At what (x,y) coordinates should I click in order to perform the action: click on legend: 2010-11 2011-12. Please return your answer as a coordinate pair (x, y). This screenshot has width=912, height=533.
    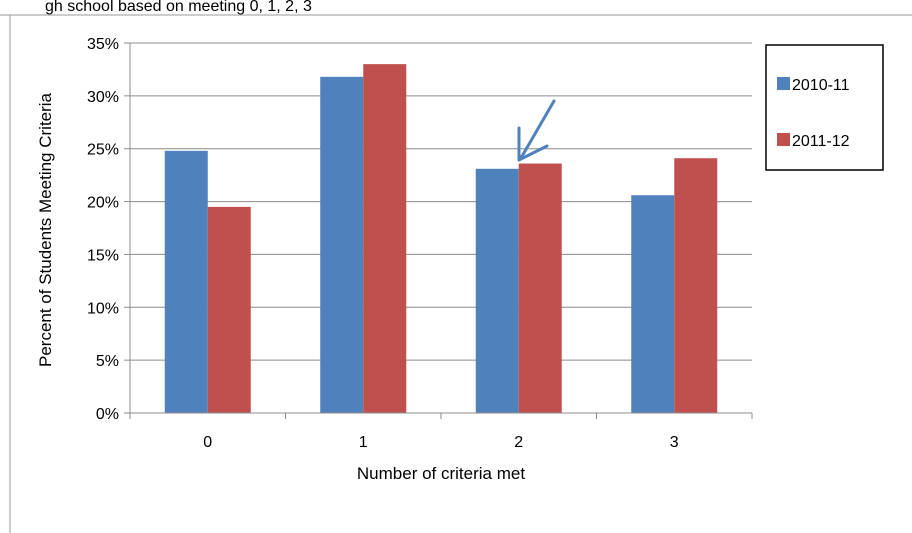
    Looking at the image, I should click on (824, 107).